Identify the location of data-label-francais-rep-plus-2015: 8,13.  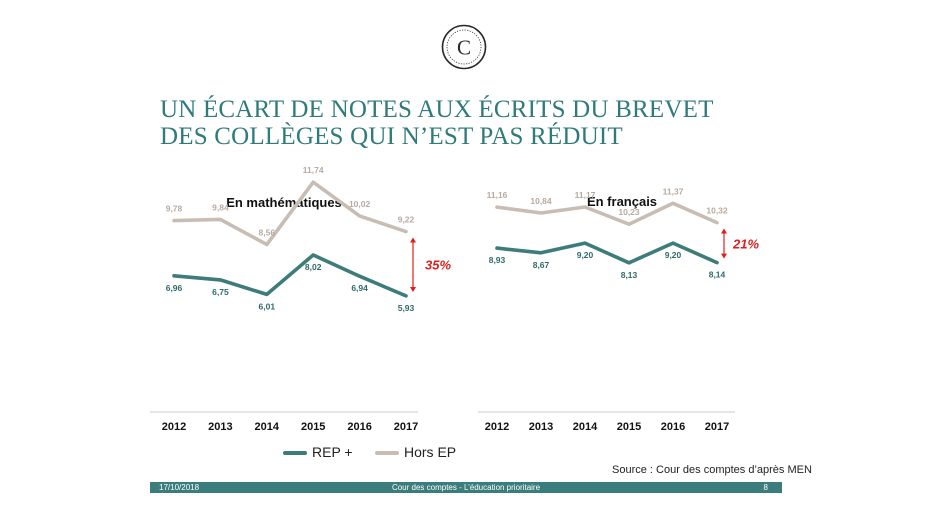
(629, 275).